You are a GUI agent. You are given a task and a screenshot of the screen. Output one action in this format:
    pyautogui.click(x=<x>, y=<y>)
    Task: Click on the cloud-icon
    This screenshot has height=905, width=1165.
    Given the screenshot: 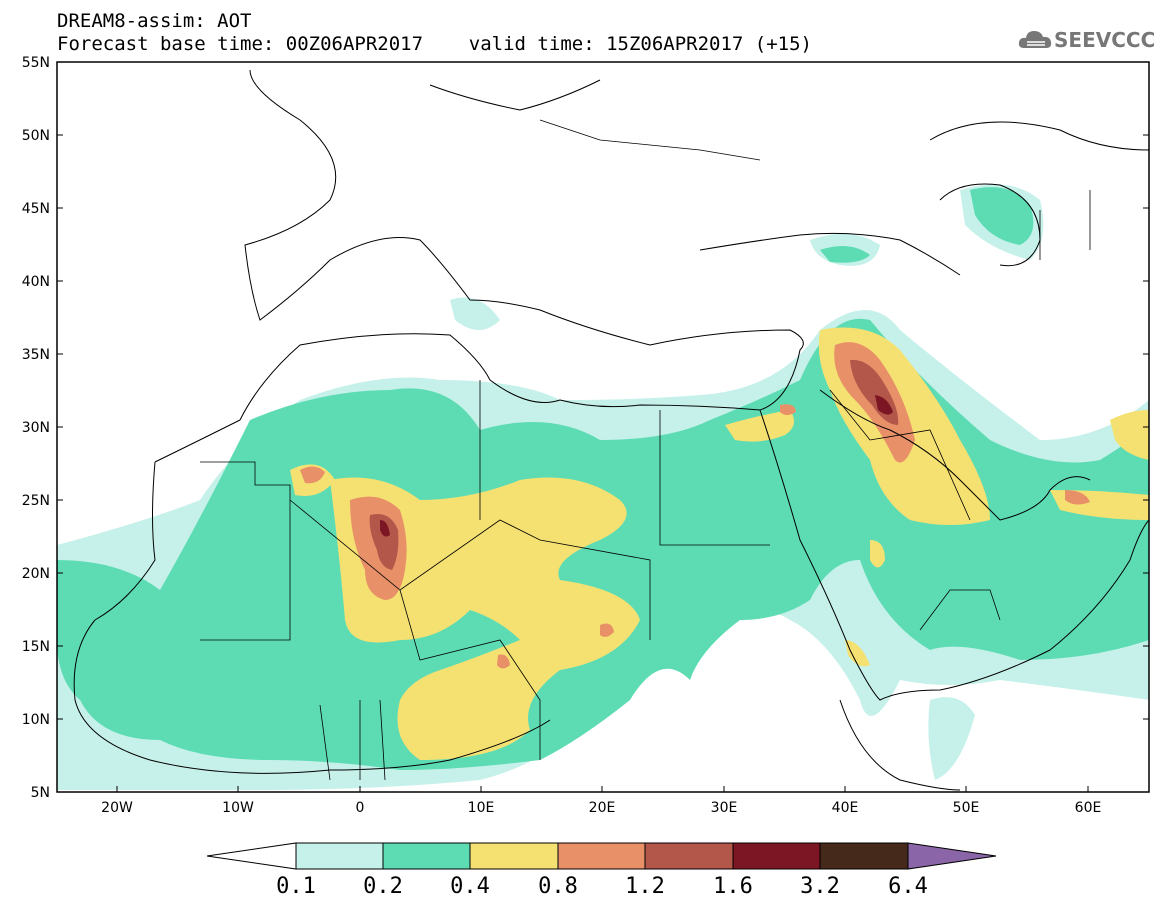 What is the action you would take?
    pyautogui.click(x=1035, y=39)
    